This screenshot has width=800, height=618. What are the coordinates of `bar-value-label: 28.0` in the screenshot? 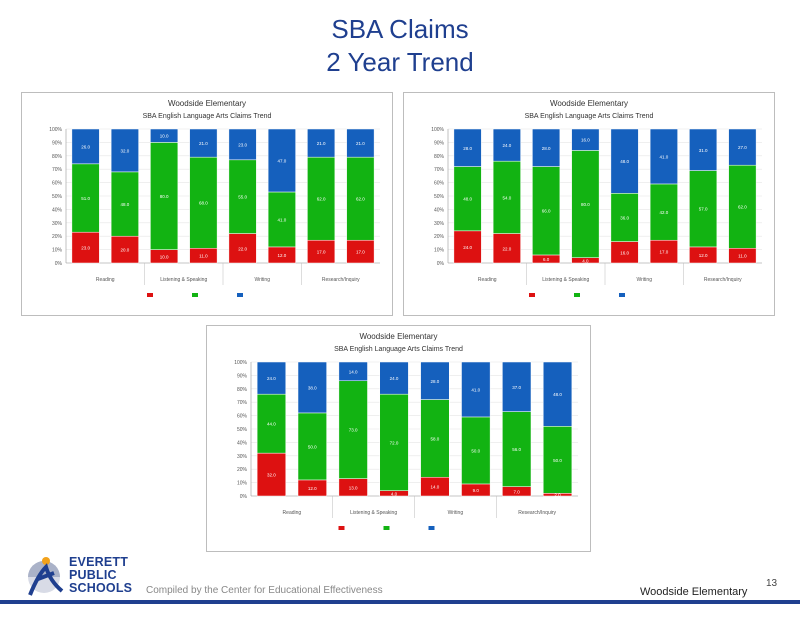 It's located at (435, 381).